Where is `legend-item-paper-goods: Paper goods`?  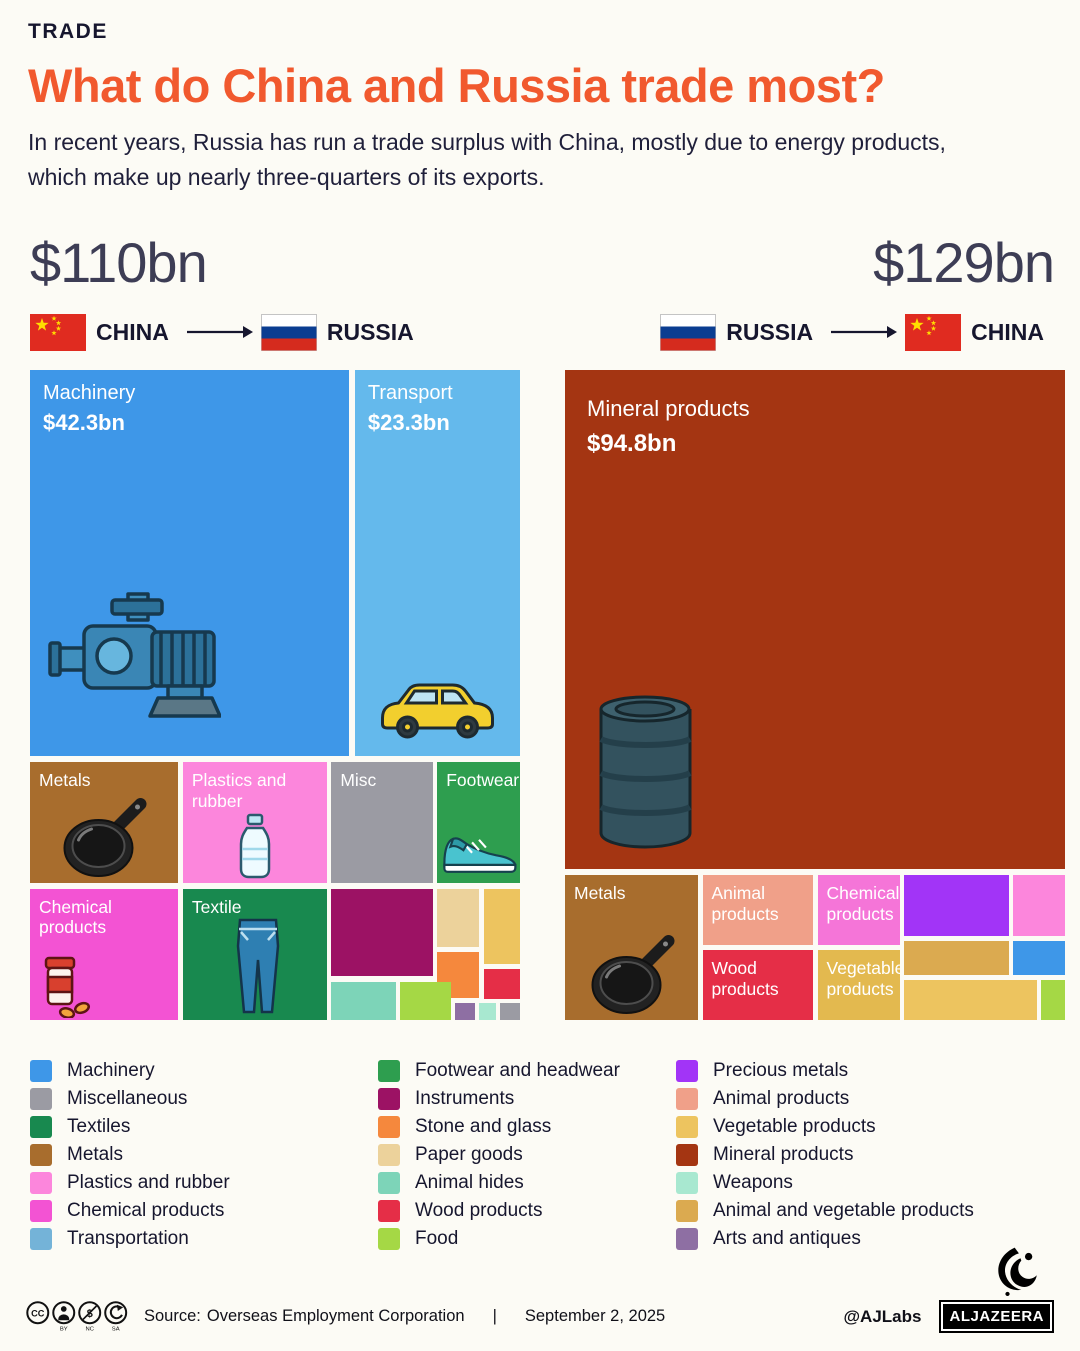 legend-item-paper-goods: Paper goods is located at coordinates (527, 1155).